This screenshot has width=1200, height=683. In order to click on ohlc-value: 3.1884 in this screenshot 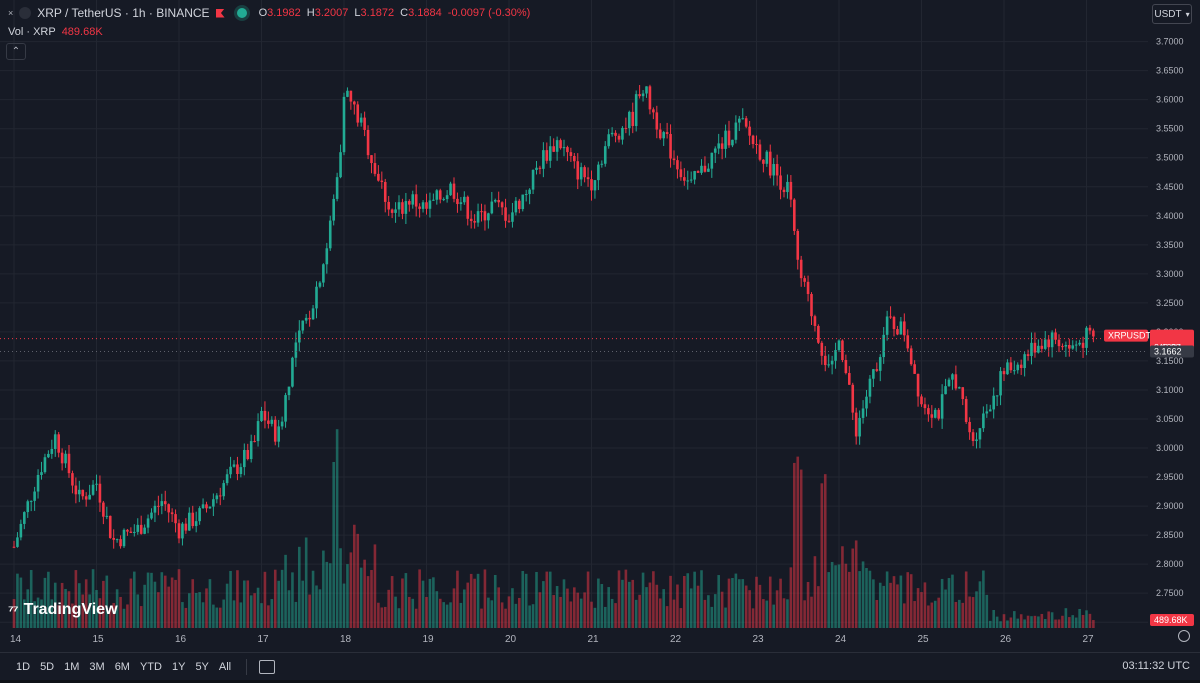, I will do `click(425, 13)`.